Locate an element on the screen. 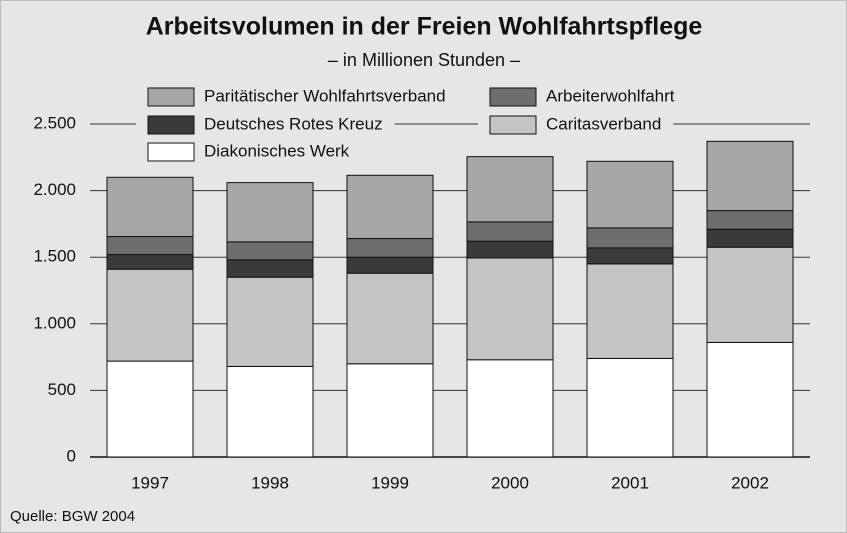  source: Quelle: BGW 2004 is located at coordinates (72, 516).